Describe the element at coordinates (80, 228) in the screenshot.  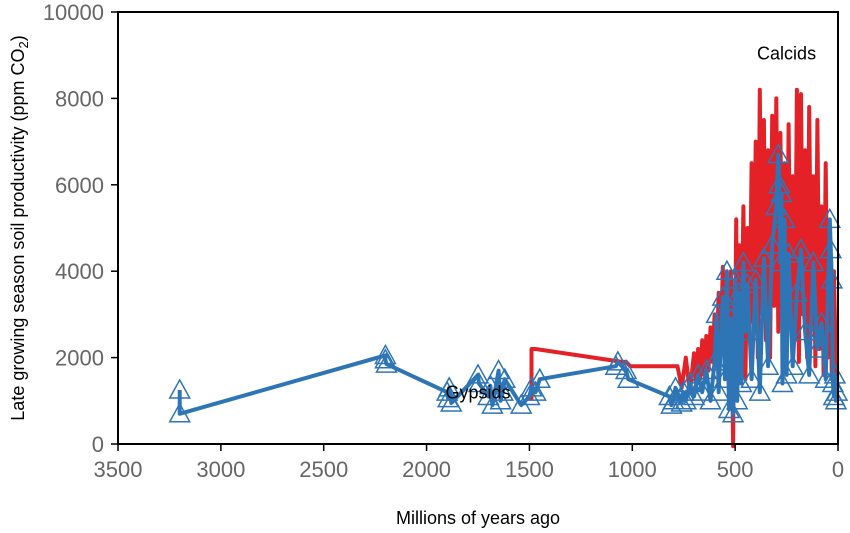
I see `y-axis-ticks: 0 2000 4000 6000 8000 10000` at that location.